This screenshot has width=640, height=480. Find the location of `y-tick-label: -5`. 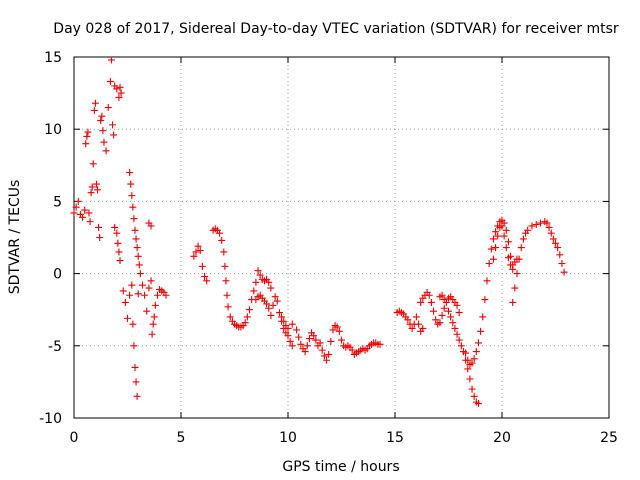

y-tick-label: -5 is located at coordinates (55, 347).